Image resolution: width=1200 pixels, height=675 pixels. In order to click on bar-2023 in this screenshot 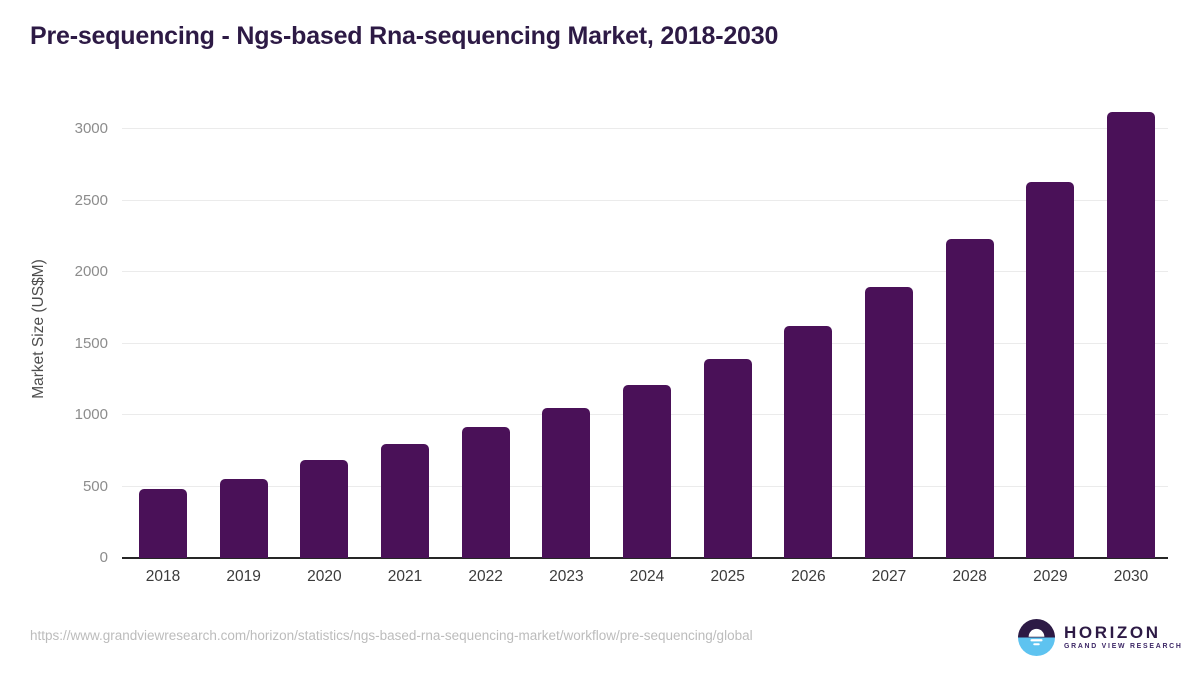, I will do `click(566, 482)`.